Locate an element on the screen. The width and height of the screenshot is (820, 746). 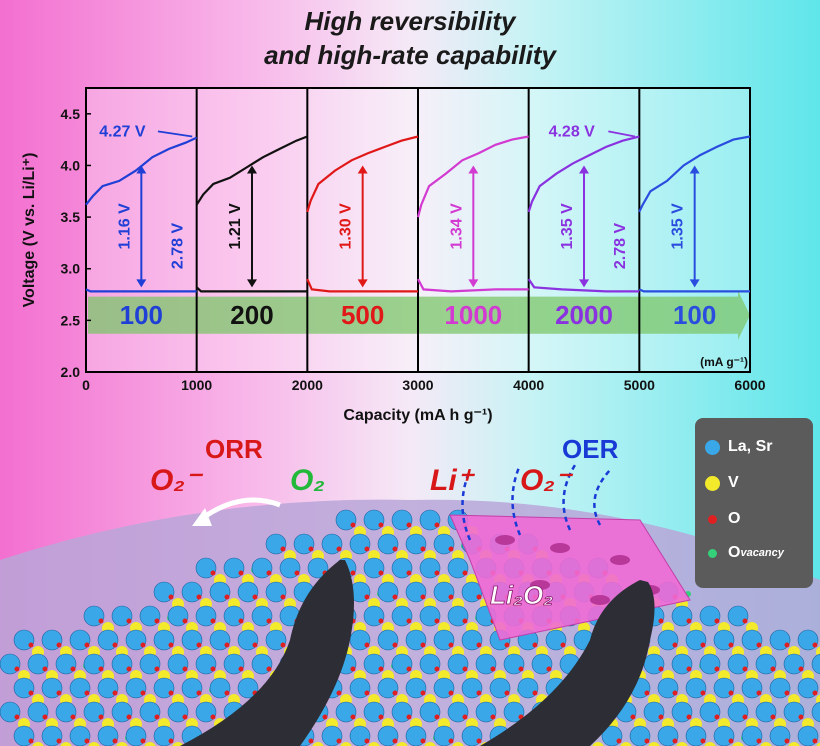
gap-label-5: 1.35 V is located at coordinates (678, 226).